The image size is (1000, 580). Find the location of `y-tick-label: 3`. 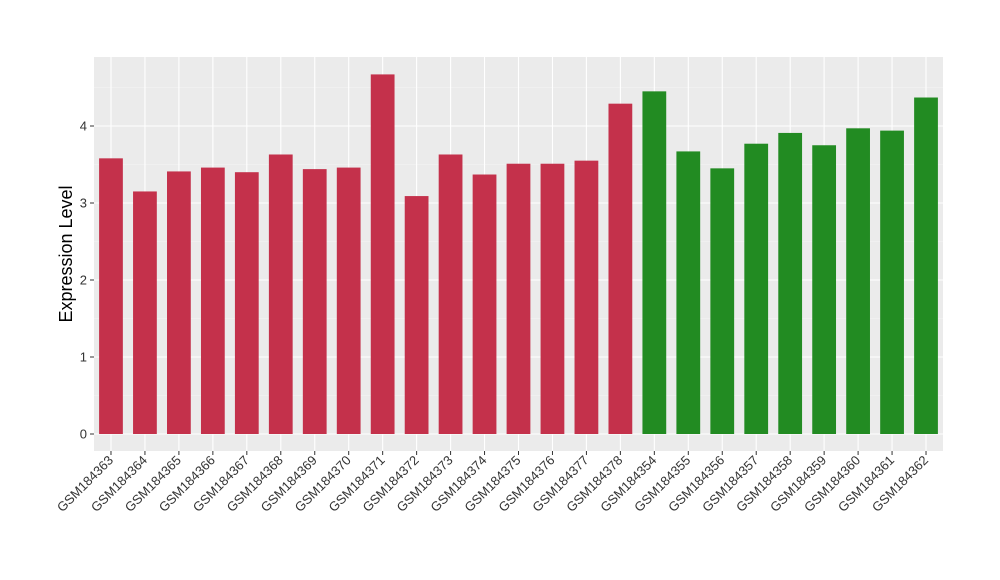

y-tick-label: 3 is located at coordinates (83, 203).